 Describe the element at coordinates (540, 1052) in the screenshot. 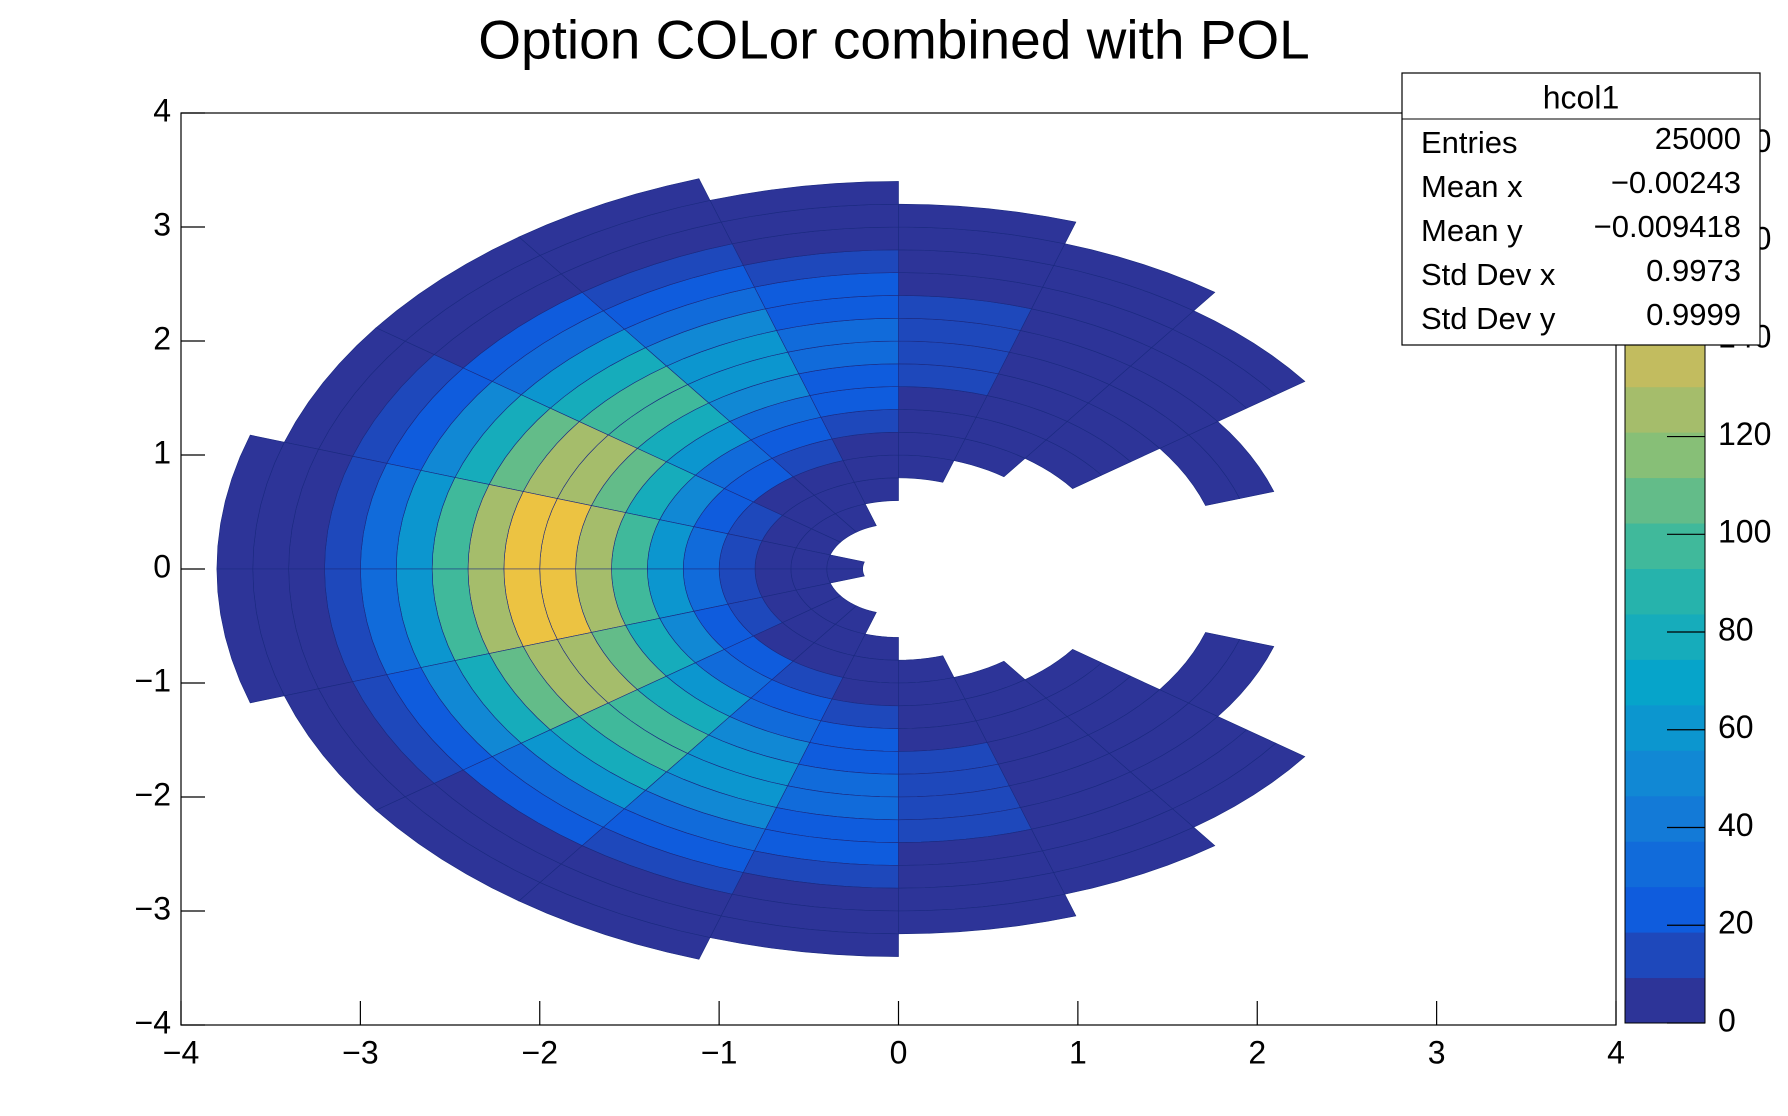

I see `x-tick-label: −2` at that location.